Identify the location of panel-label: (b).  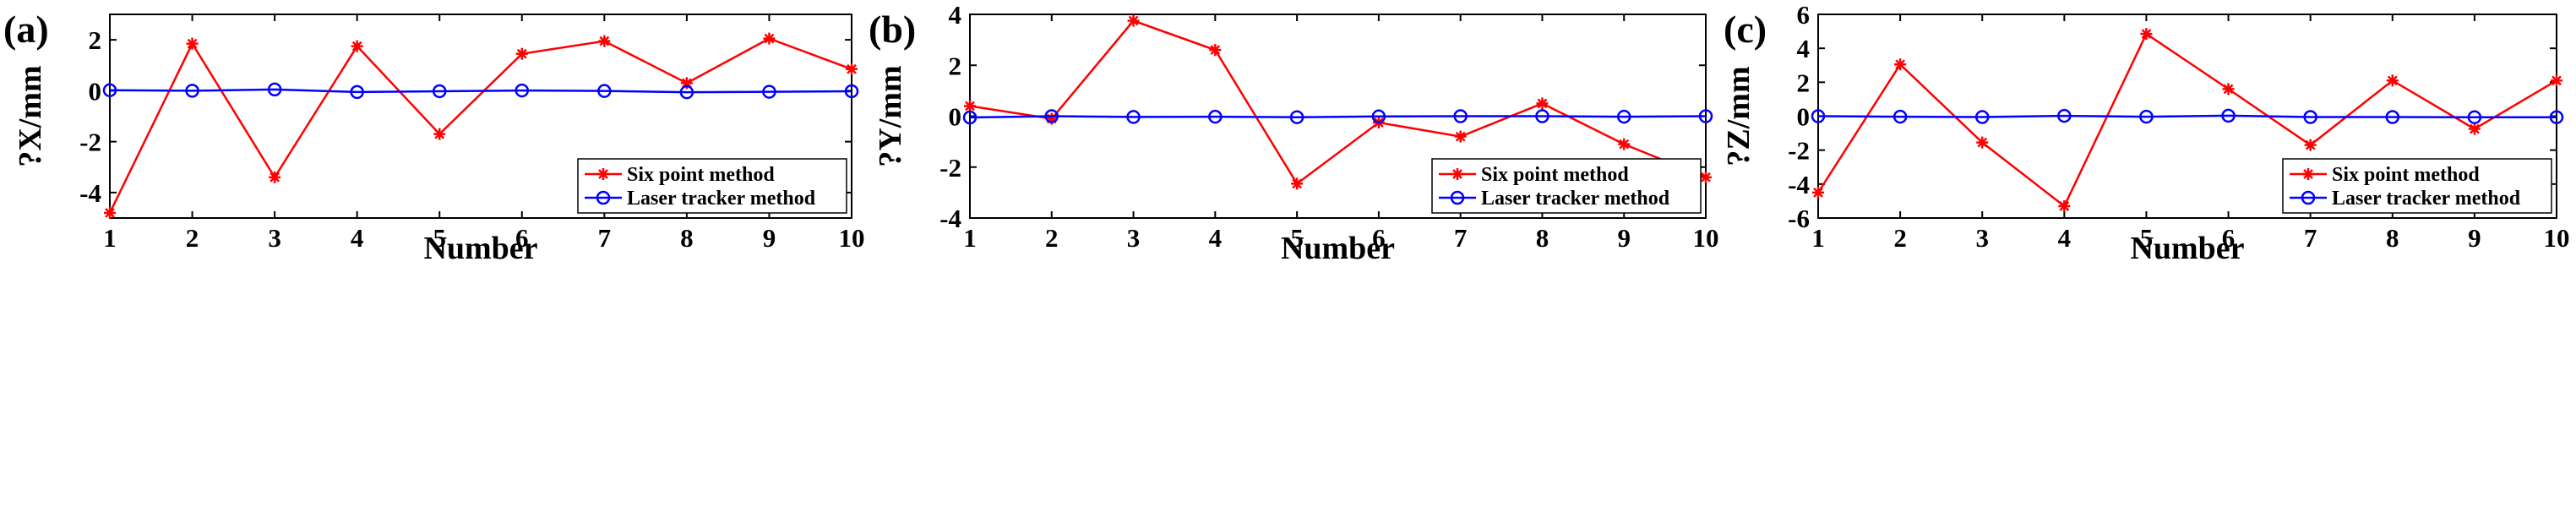
(892, 29).